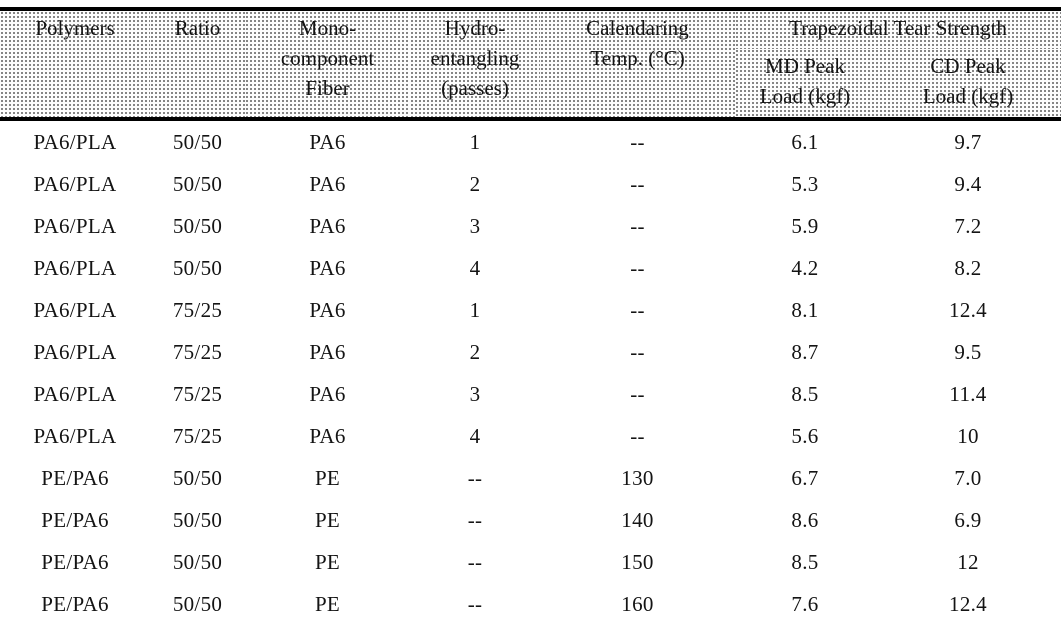 Image resolution: width=1061 pixels, height=625 pixels. Describe the element at coordinates (530, 520) in the screenshot. I see `table-row: PE/PA6 50/50 PE -- 140 8.6 6.9` at that location.